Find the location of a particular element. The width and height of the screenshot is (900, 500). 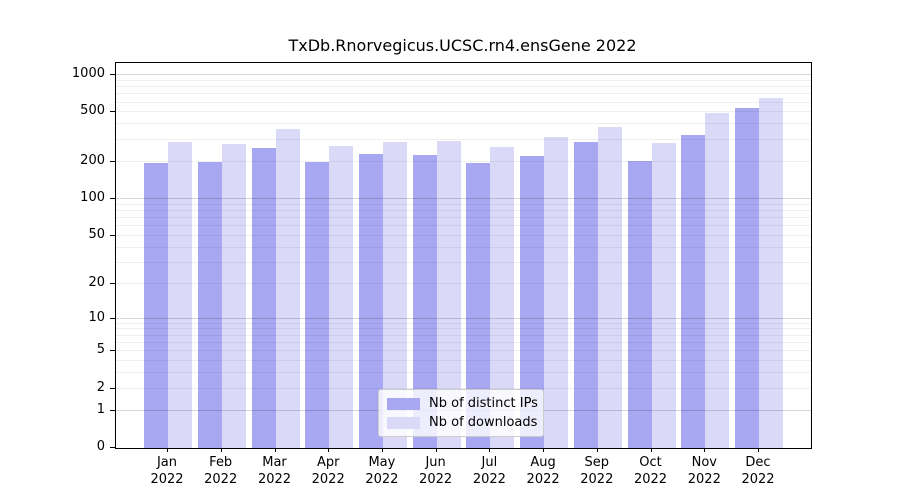

chart-title: TxDb.Rnorvegicus.UCSC.rn4.ensGene 2022 is located at coordinates (462, 45).